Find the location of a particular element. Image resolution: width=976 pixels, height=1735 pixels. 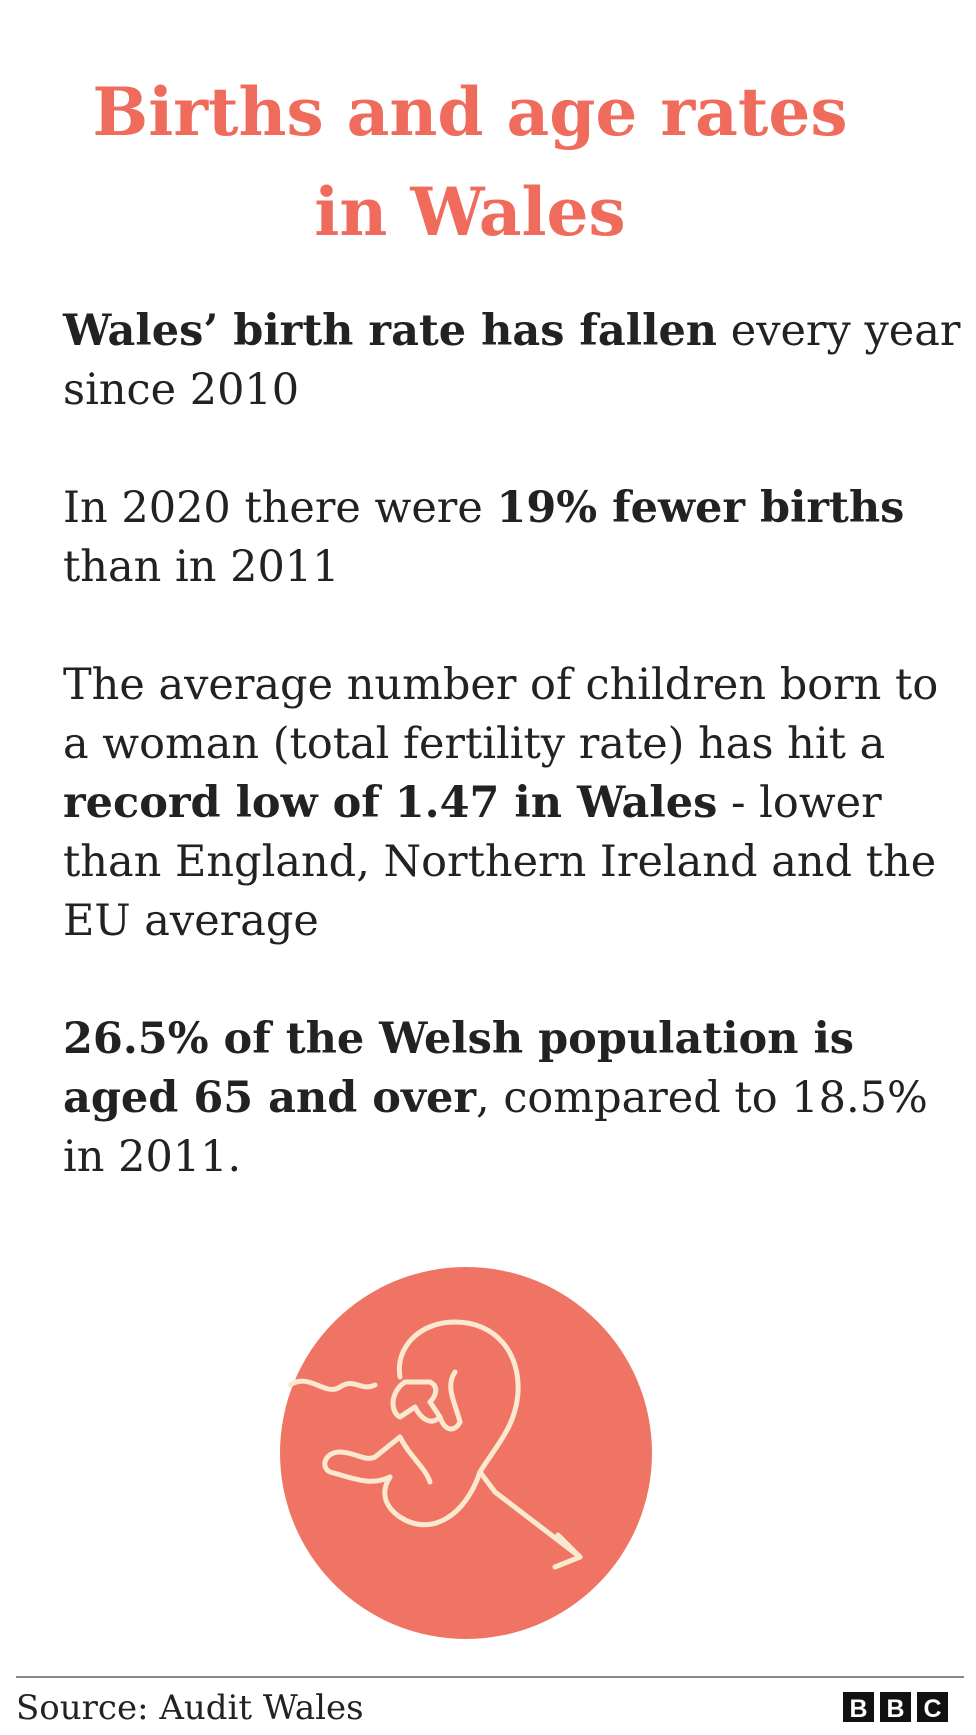

text: every year since 2010 is located at coordinates (512, 360).